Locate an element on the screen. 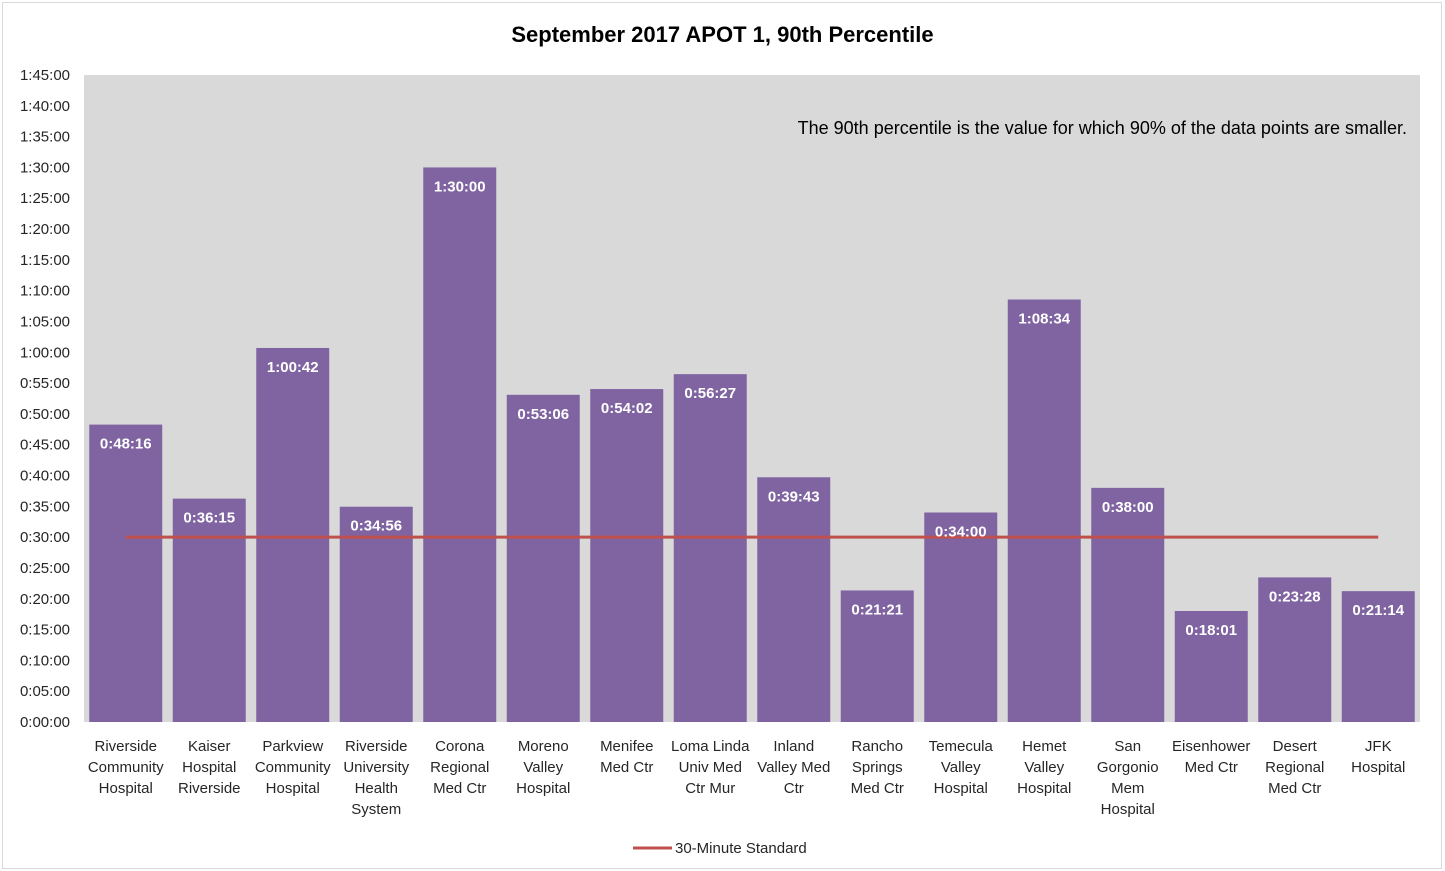 The image size is (1445, 871). x-category-label: San Gorgonio Mem Hospital is located at coordinates (1128, 778).